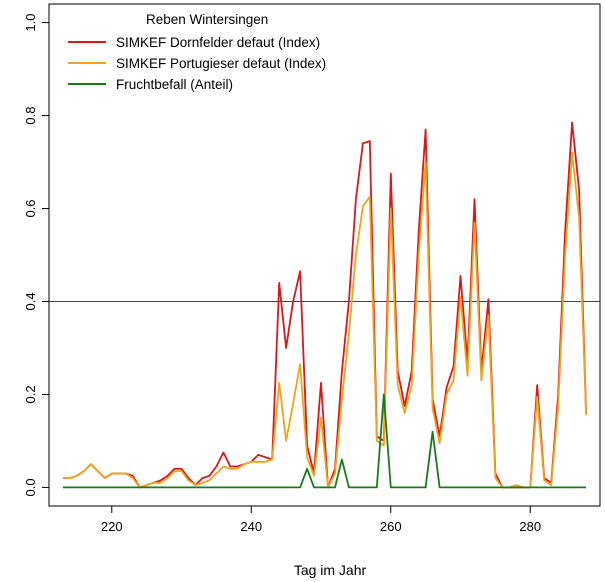 This screenshot has height=582, width=605. What do you see at coordinates (530, 526) in the screenshot?
I see `x-tick-label: 280` at bounding box center [530, 526].